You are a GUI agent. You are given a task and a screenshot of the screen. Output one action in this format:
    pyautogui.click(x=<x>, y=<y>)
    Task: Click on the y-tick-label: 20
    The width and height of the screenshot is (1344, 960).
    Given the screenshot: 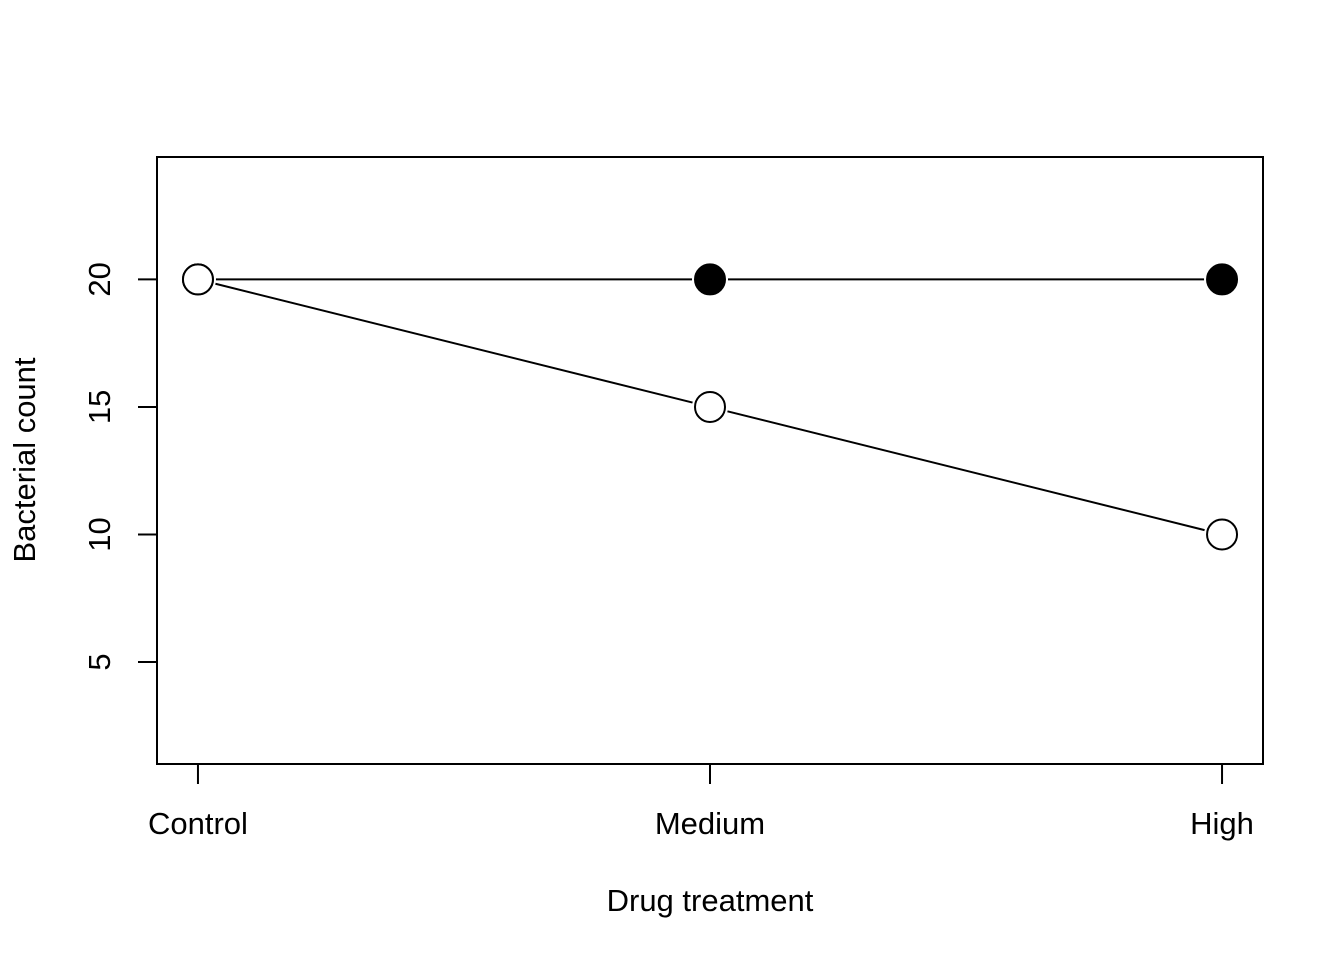 What is the action you would take?
    pyautogui.click(x=99, y=279)
    